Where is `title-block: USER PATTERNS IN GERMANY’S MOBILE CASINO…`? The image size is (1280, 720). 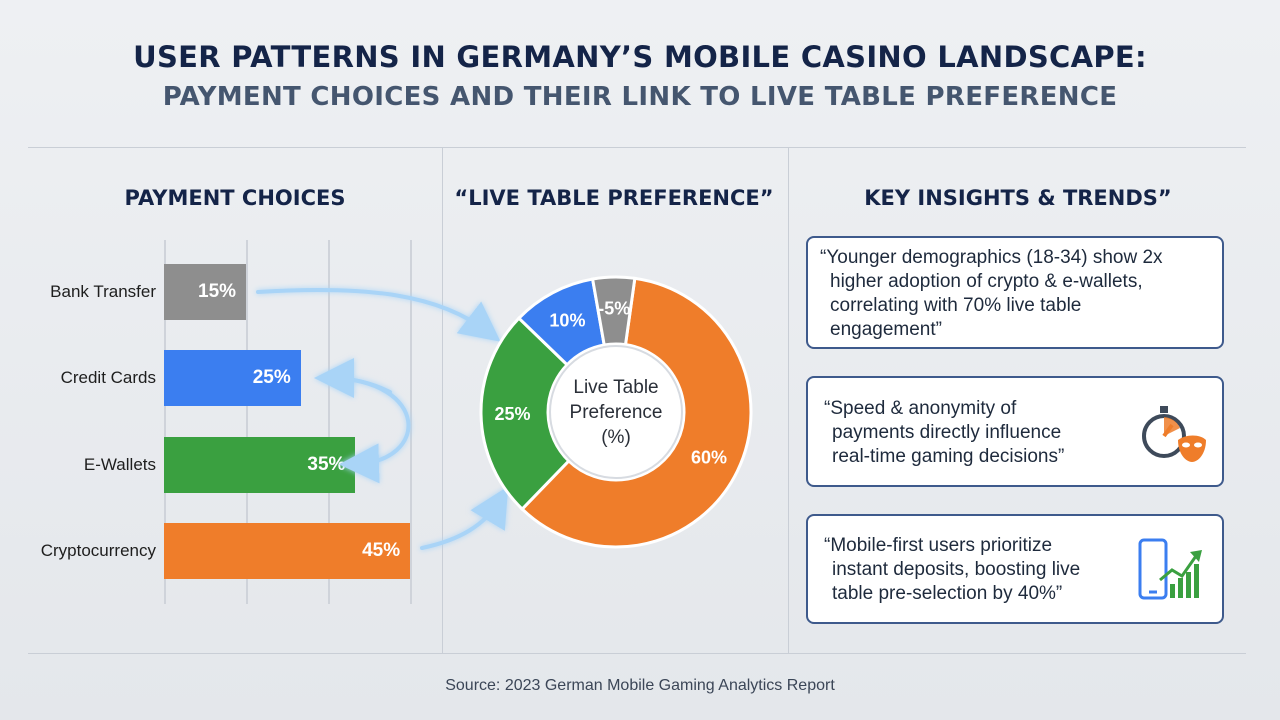
title-block: USER PATTERNS IN GERMANY’S MOBILE CASINO… is located at coordinates (640, 76).